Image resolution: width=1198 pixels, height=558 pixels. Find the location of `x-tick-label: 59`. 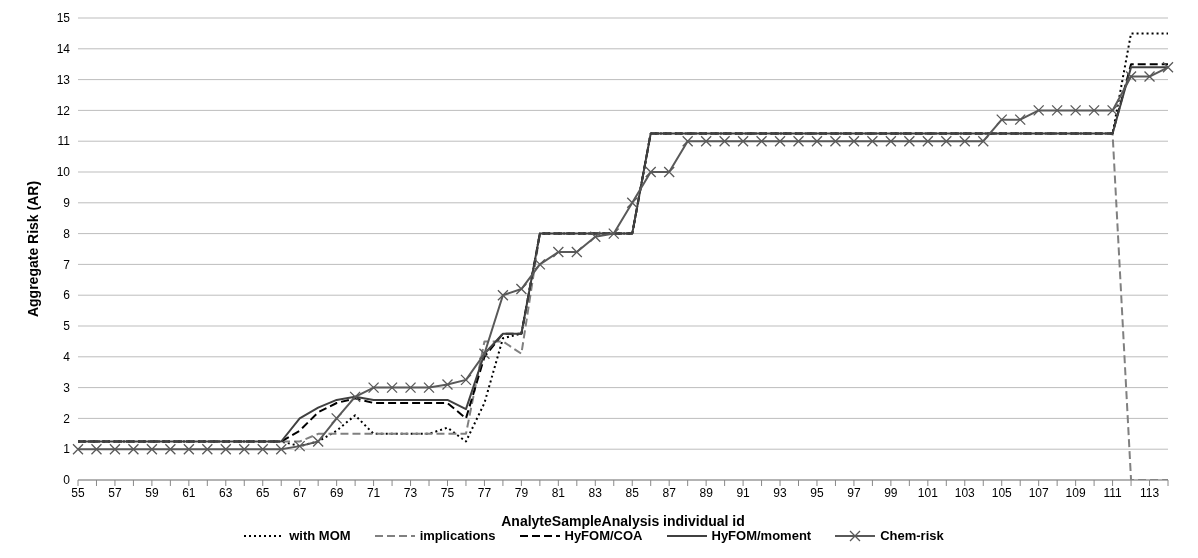

x-tick-label: 59 is located at coordinates (152, 492).